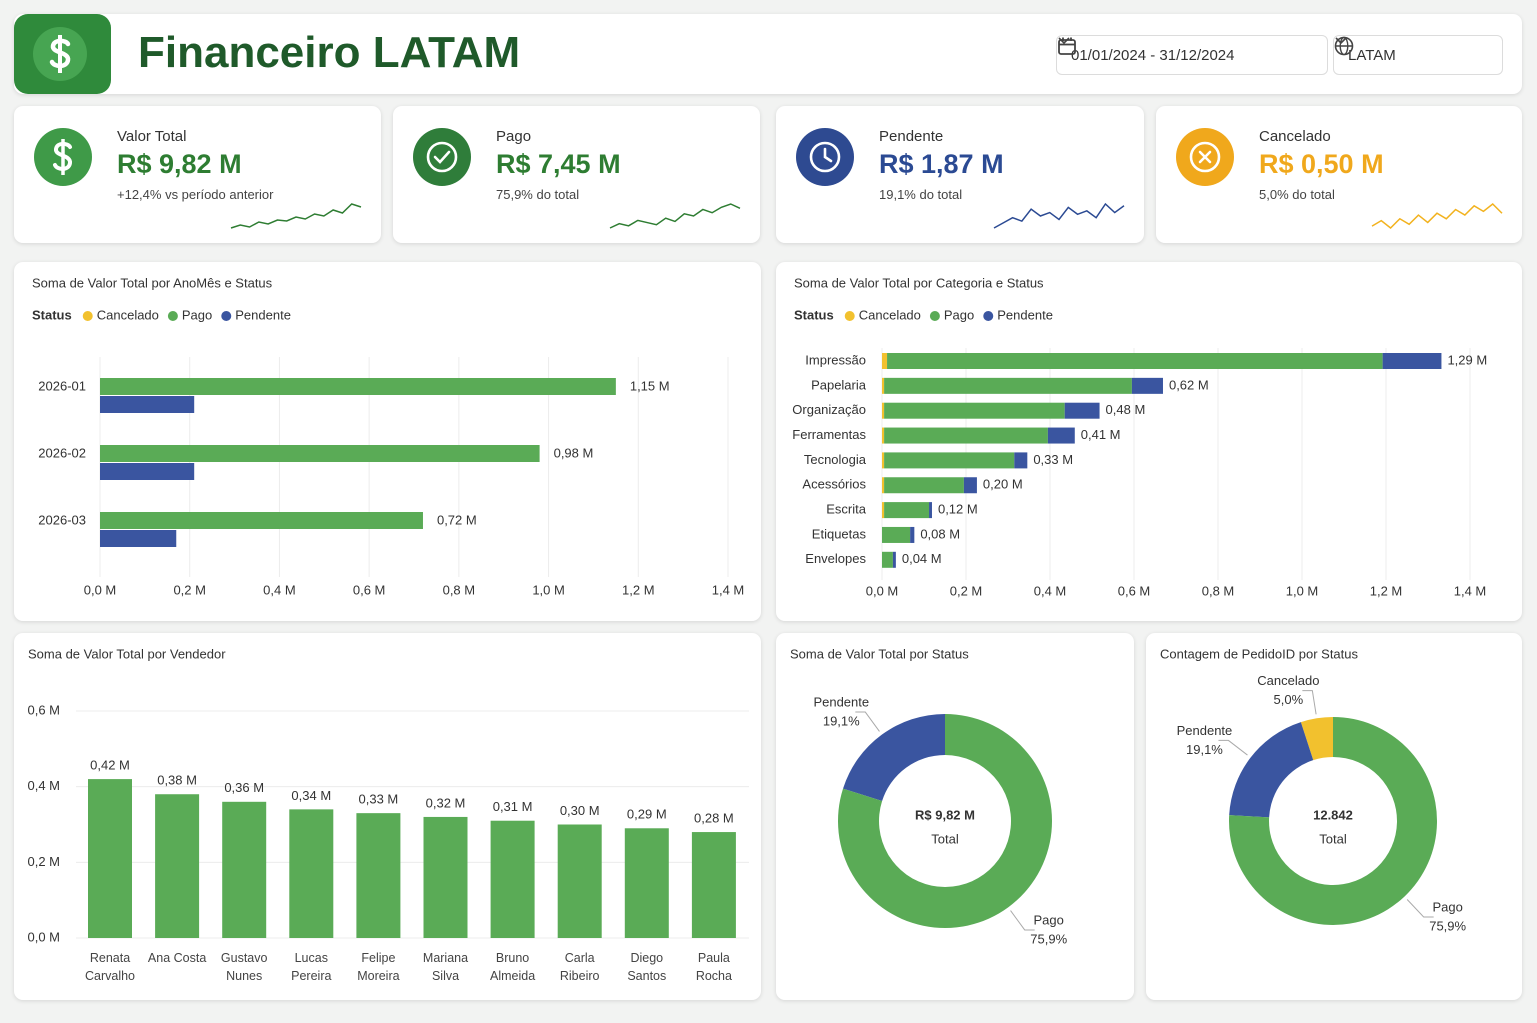  What do you see at coordinates (110, 765) in the screenshot?
I see `data-label: 0,42 M` at bounding box center [110, 765].